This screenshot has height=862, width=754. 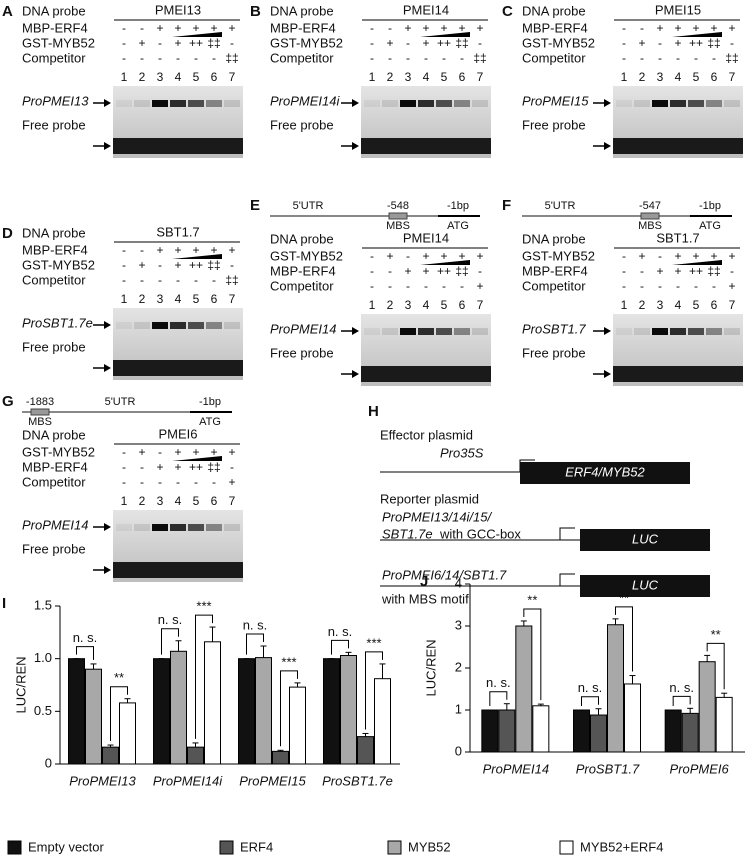 I want to click on significance-label: ***, so click(x=373, y=642).